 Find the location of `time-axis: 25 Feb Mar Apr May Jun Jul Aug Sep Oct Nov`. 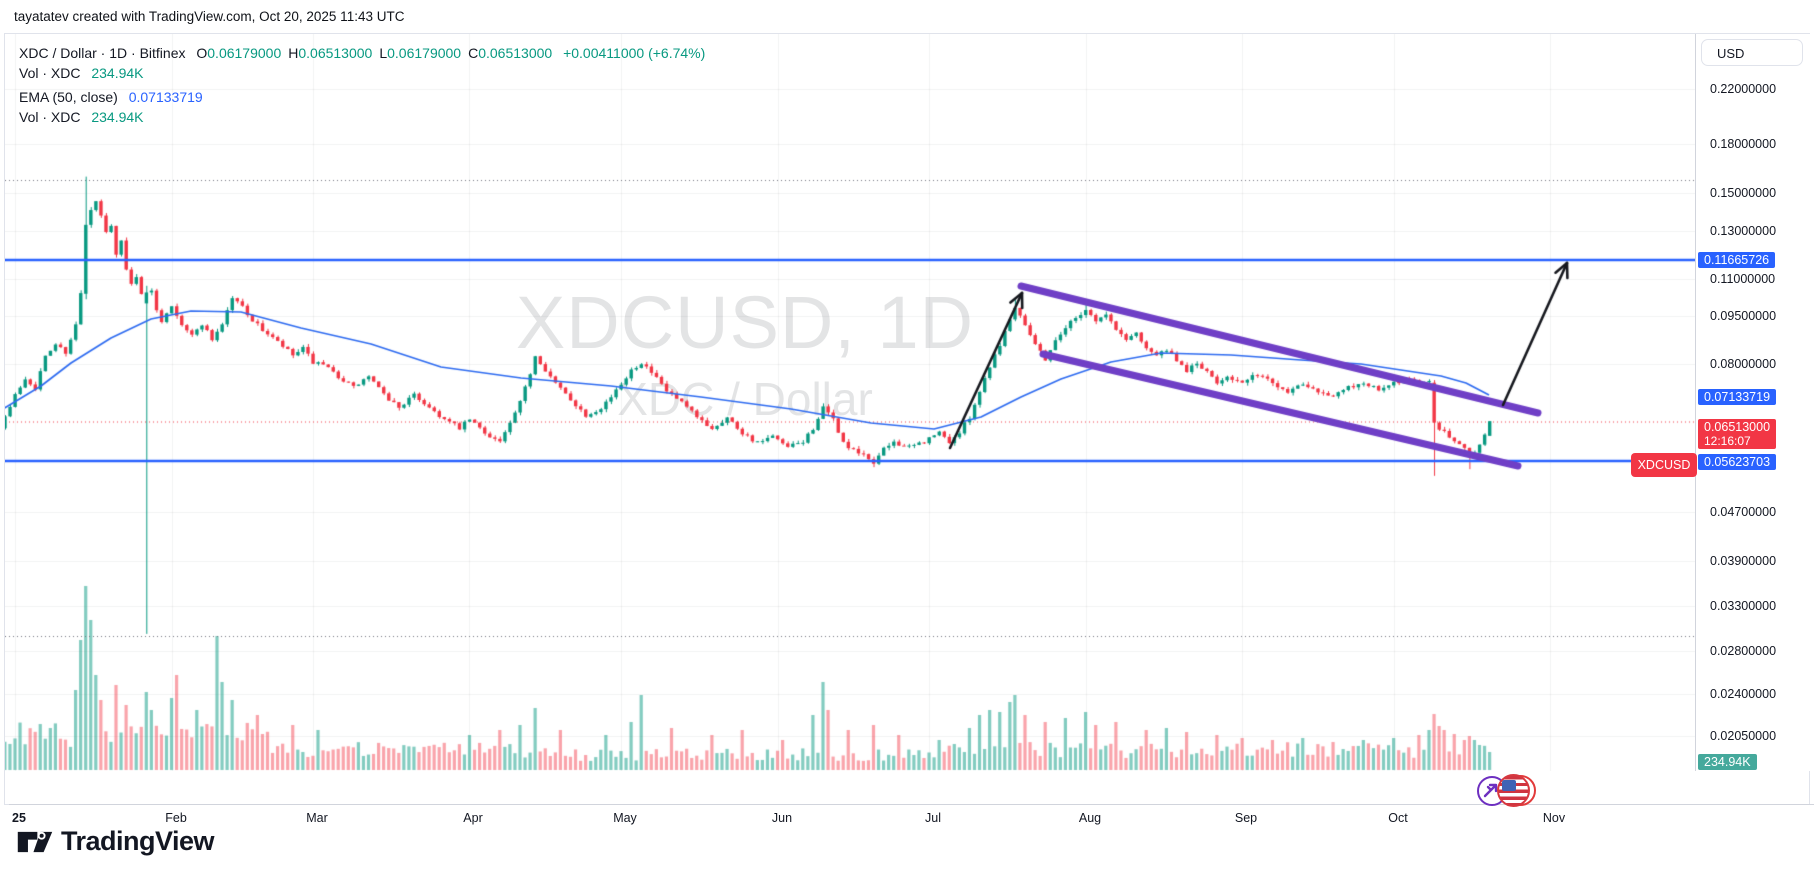

time-axis: 25 Feb Mar Apr May Jun Jul Aug Sep Oct Nov is located at coordinates (911, 821).